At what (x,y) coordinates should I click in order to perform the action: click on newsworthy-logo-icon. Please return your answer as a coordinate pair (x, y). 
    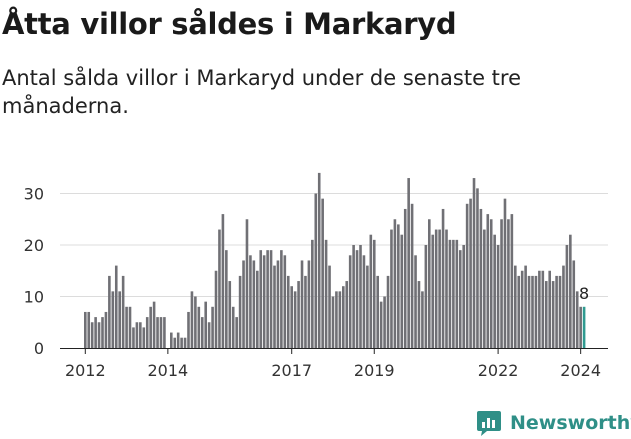
    Looking at the image, I should click on (489, 423).